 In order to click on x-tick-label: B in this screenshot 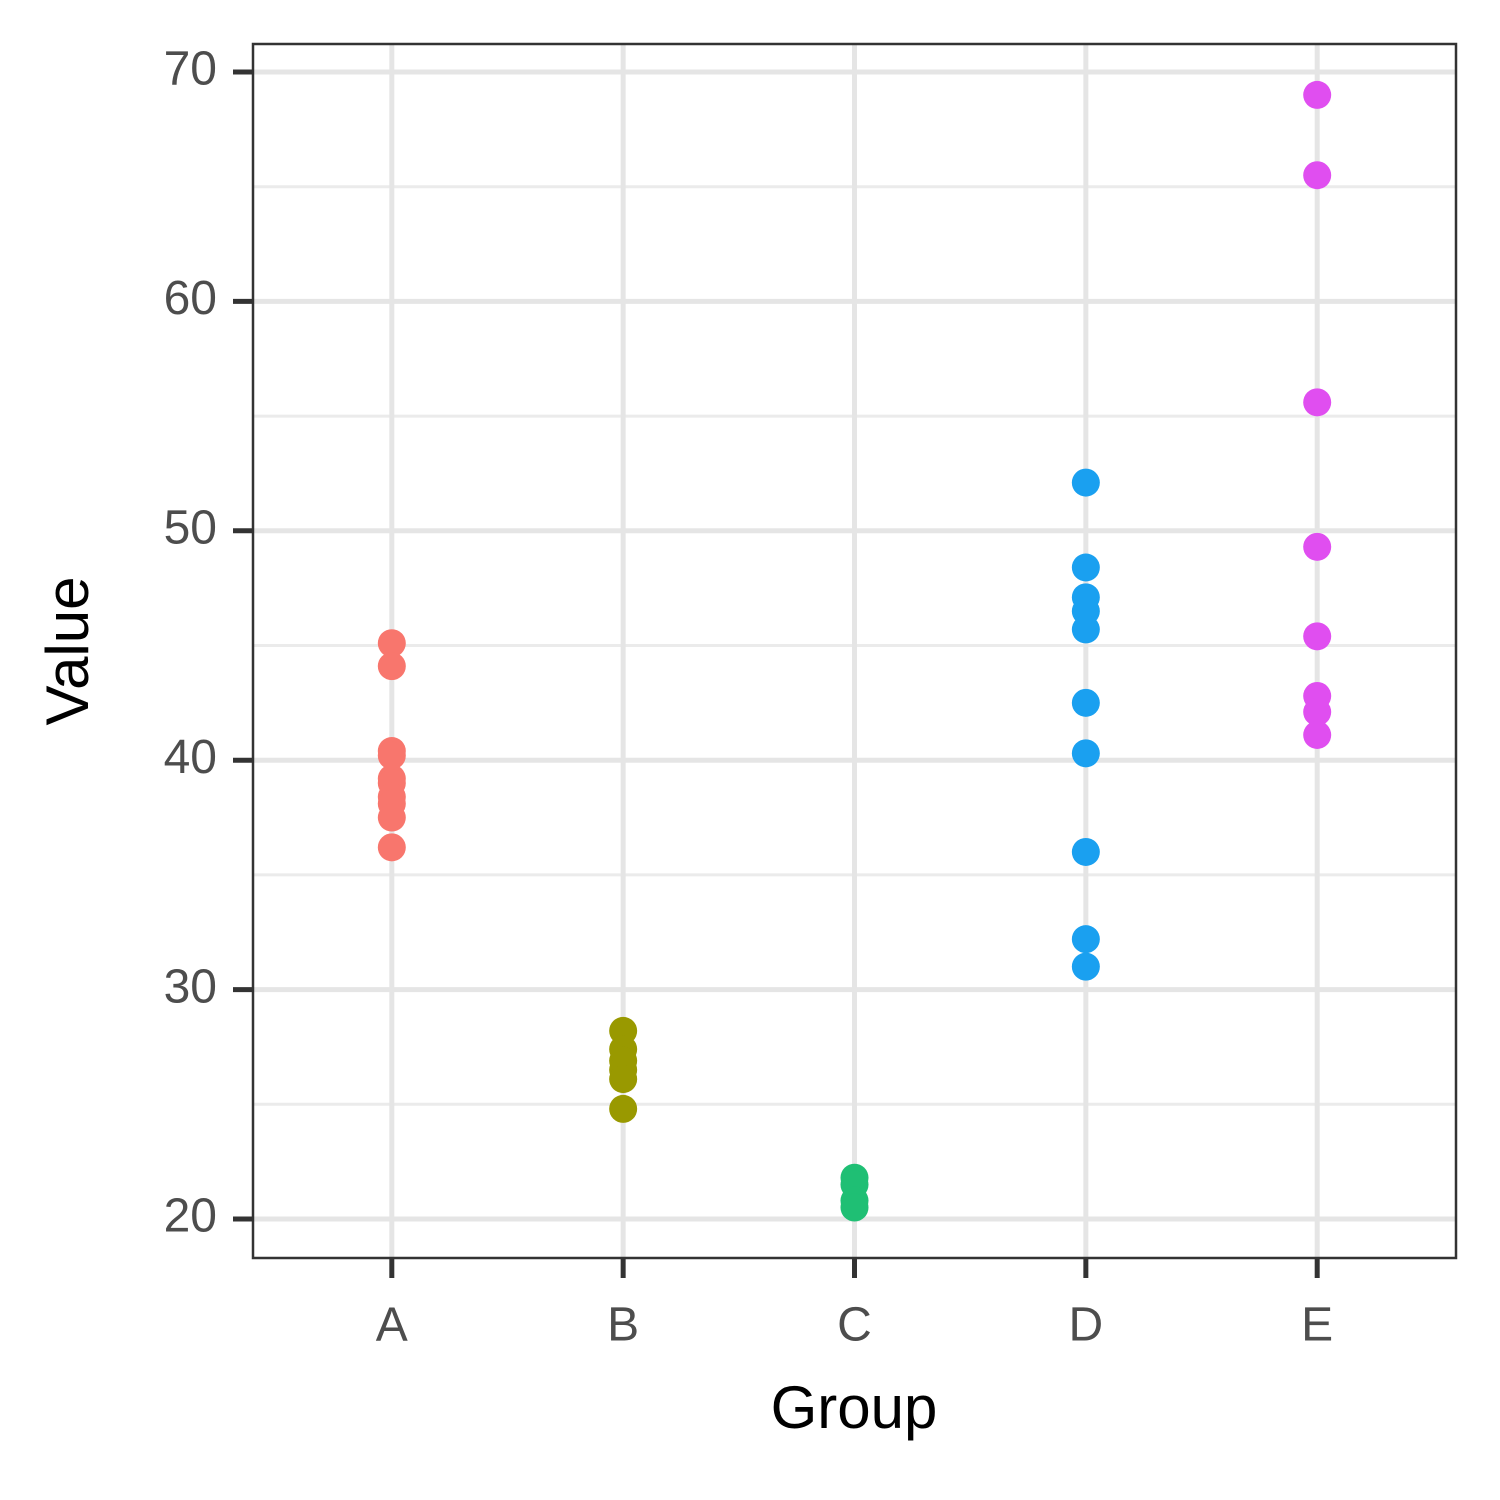, I will do `click(623, 1325)`.